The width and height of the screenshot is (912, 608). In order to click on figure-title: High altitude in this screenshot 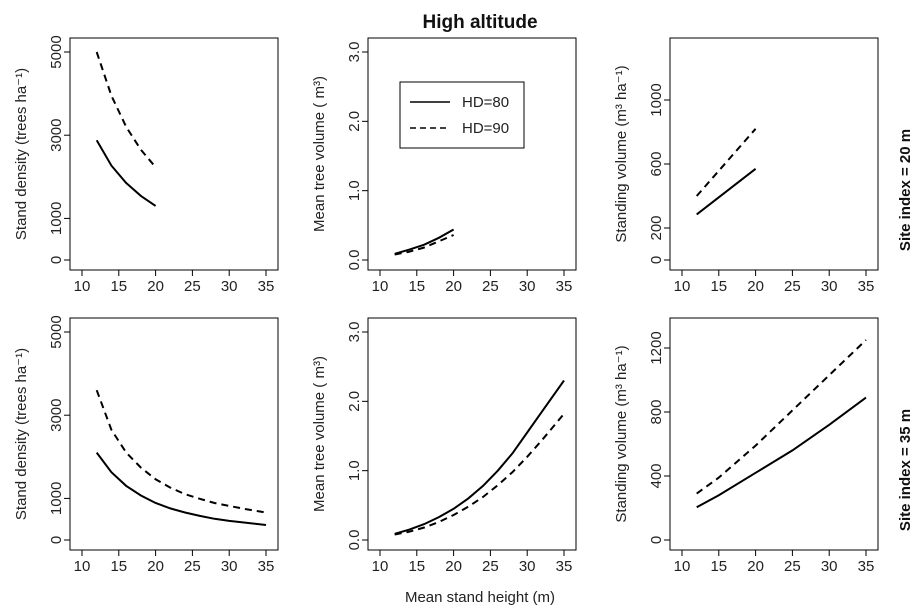, I will do `click(479, 22)`.